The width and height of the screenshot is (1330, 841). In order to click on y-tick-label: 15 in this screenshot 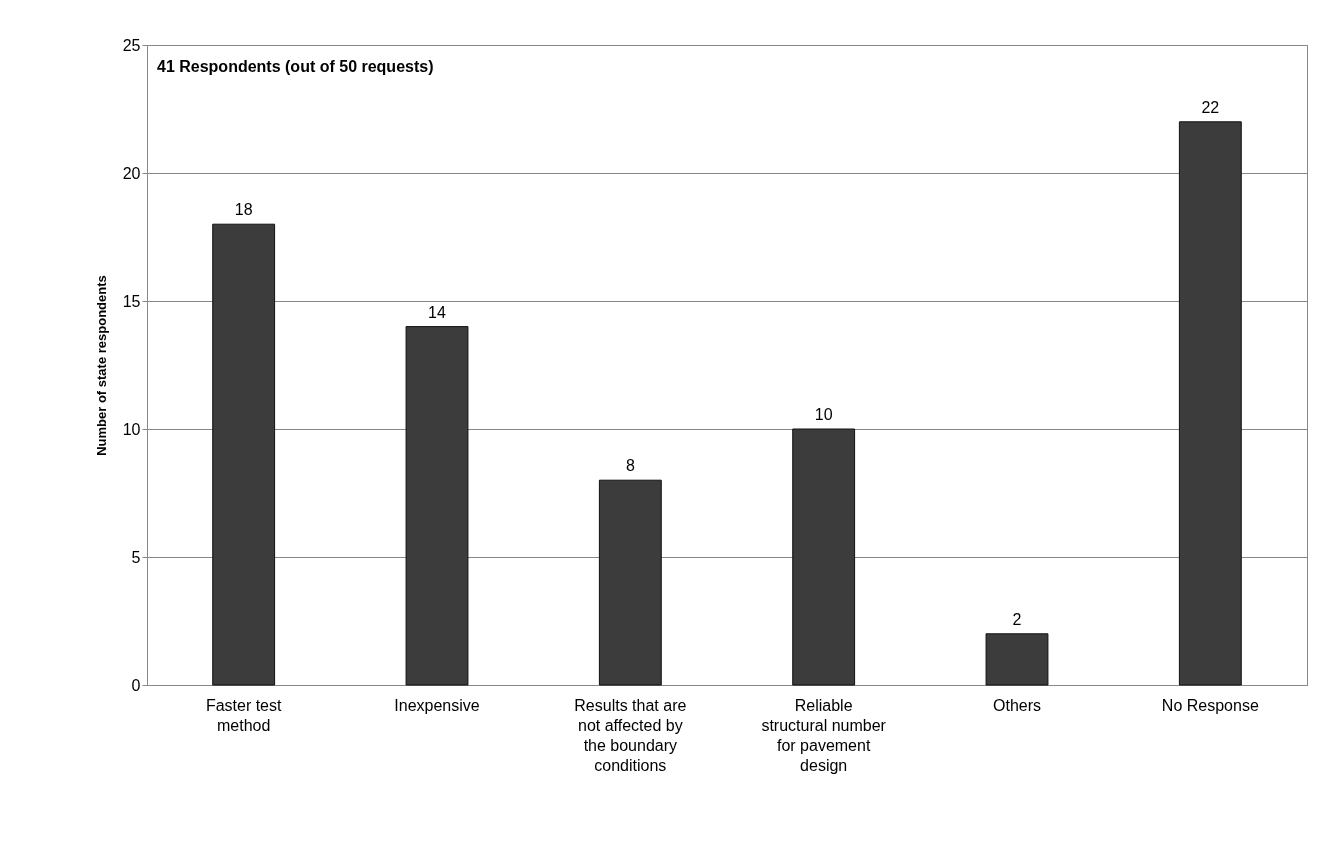, I will do `click(131, 301)`.